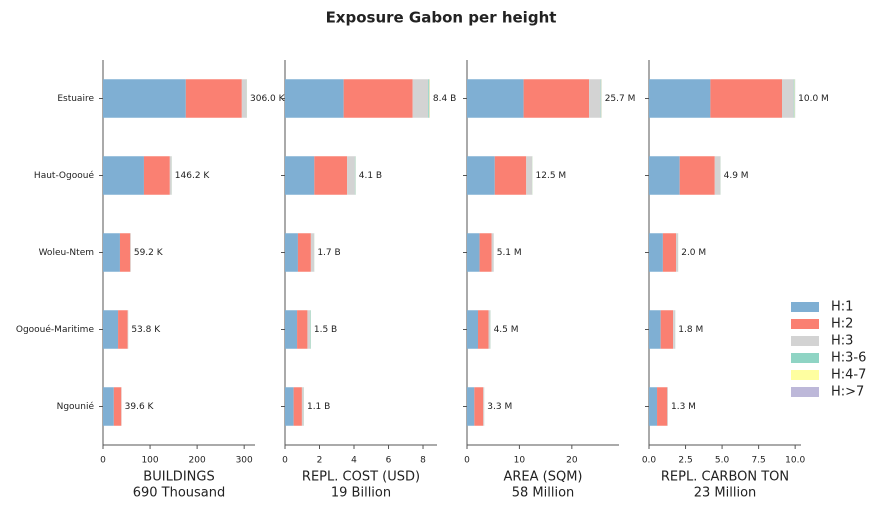 The image size is (883, 510). What do you see at coordinates (268, 99) in the screenshot?
I see `total-label: 306.0 K` at bounding box center [268, 99].